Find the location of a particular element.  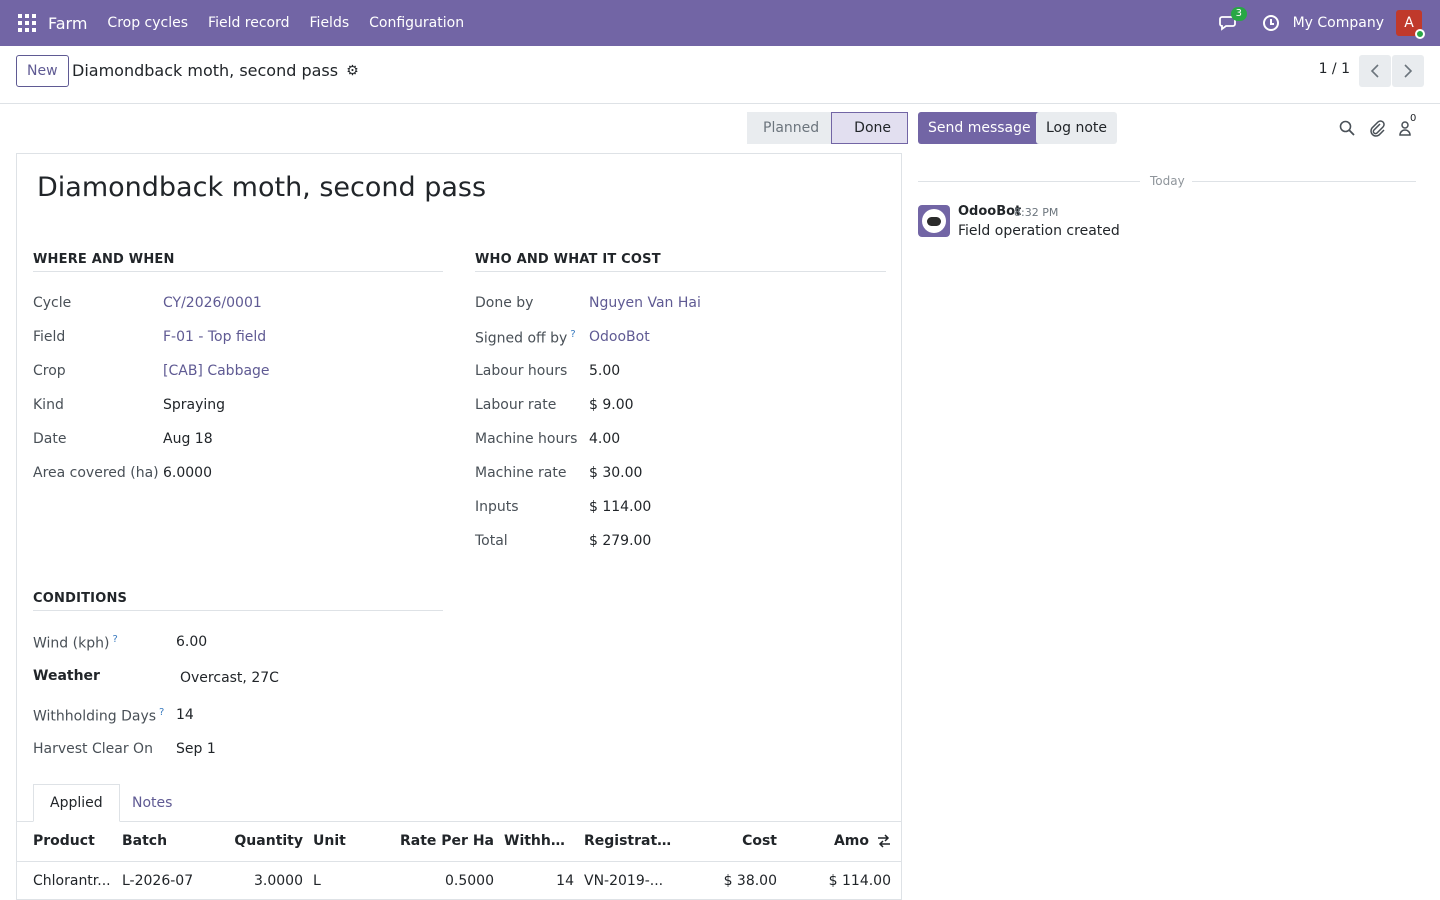

field-wind: Wind (kph)? 6.00 is located at coordinates (120, 643).